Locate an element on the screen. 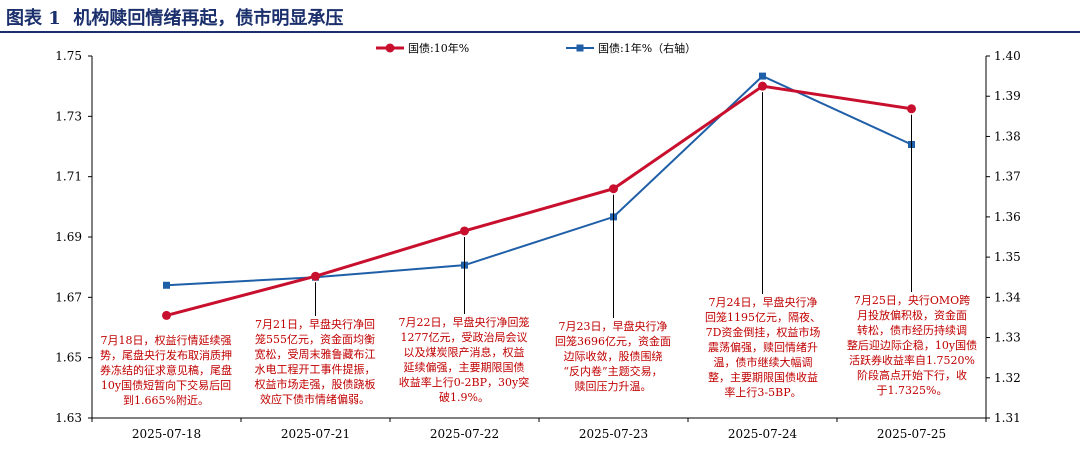  y-right-tick-label: 1.35 is located at coordinates (1007, 257).